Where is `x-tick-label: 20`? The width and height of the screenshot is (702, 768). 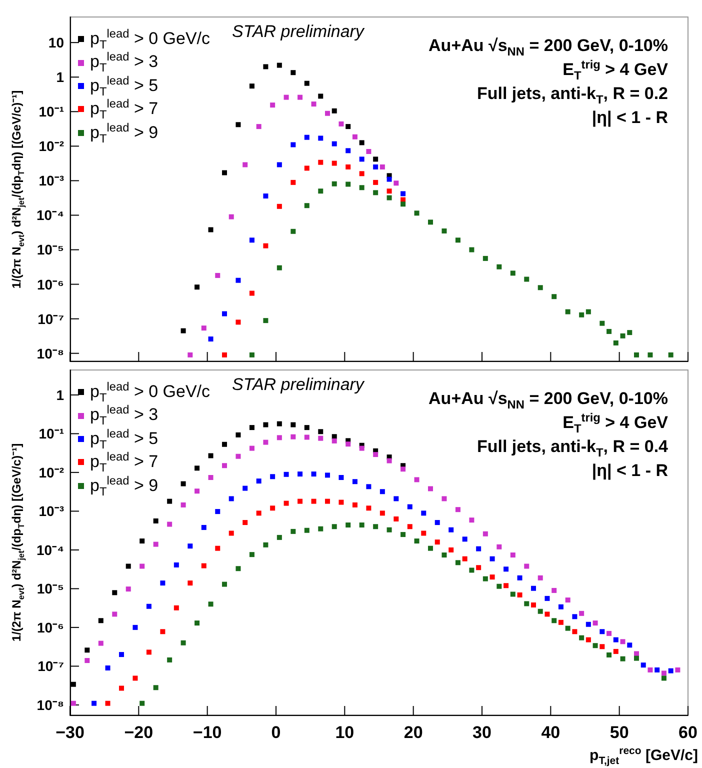
x-tick-label: 20 is located at coordinates (413, 732).